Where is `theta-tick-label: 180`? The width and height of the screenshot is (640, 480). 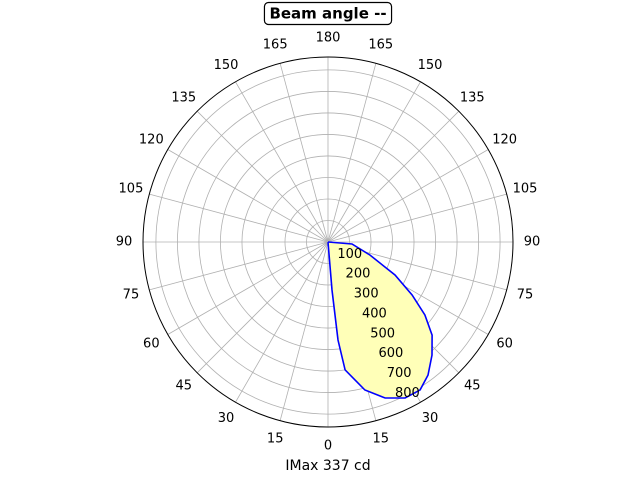
theta-tick-label: 180 is located at coordinates (328, 38).